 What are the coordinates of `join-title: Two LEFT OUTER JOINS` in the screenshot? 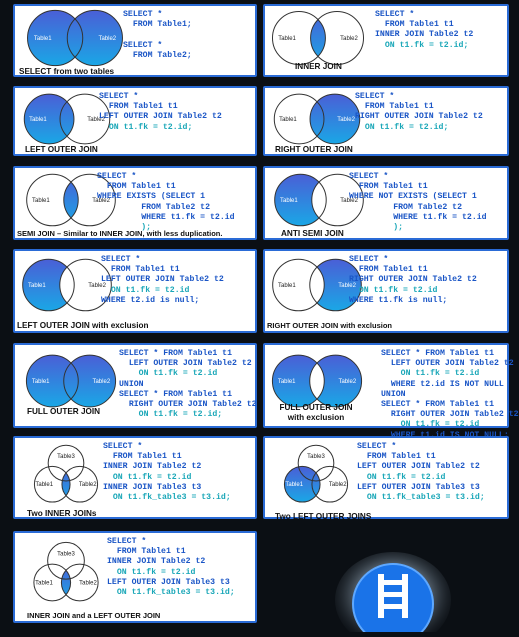 It's located at (323, 516).